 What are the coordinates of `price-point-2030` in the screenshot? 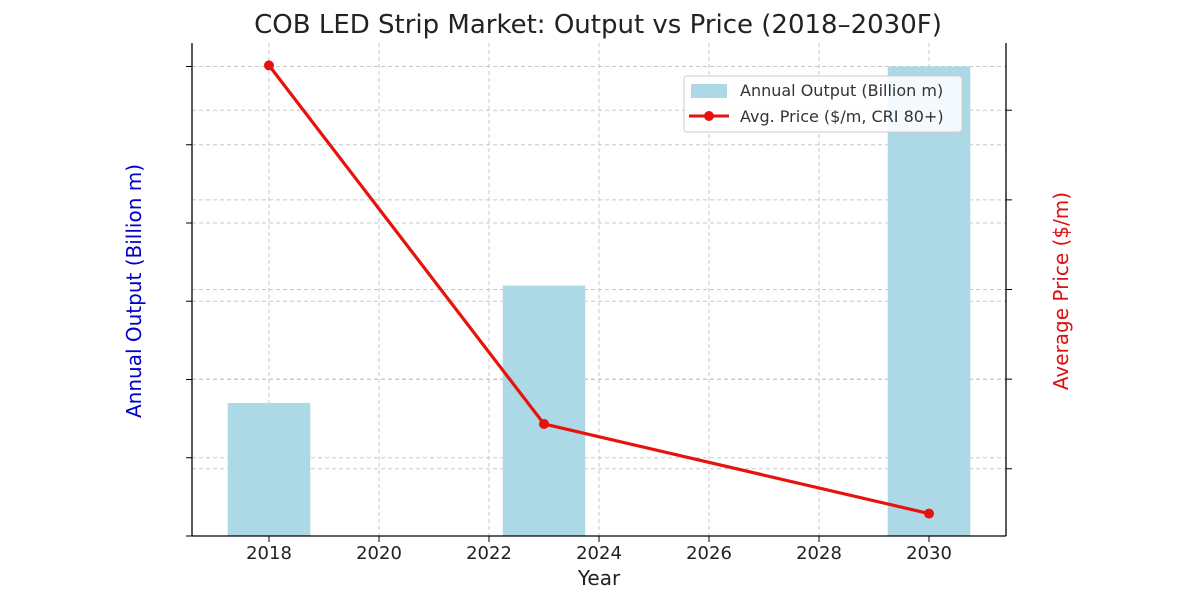 It's located at (929, 513).